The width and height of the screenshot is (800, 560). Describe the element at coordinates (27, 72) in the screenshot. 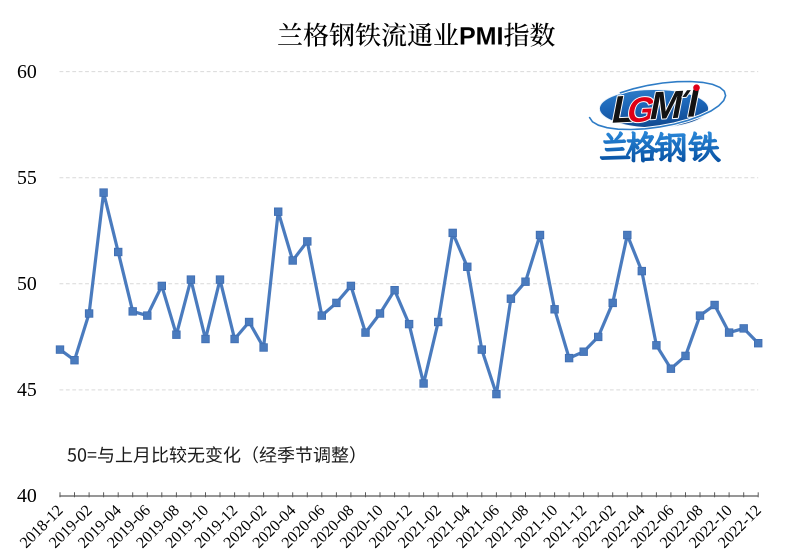

I see `svg-text: 60` at that location.